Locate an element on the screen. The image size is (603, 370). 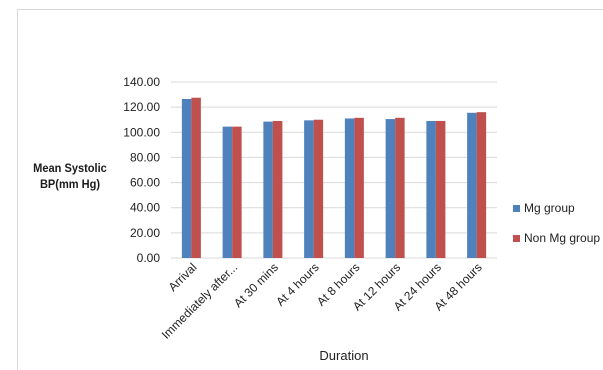
y-tick-label: 60.00 is located at coordinates (145, 183).